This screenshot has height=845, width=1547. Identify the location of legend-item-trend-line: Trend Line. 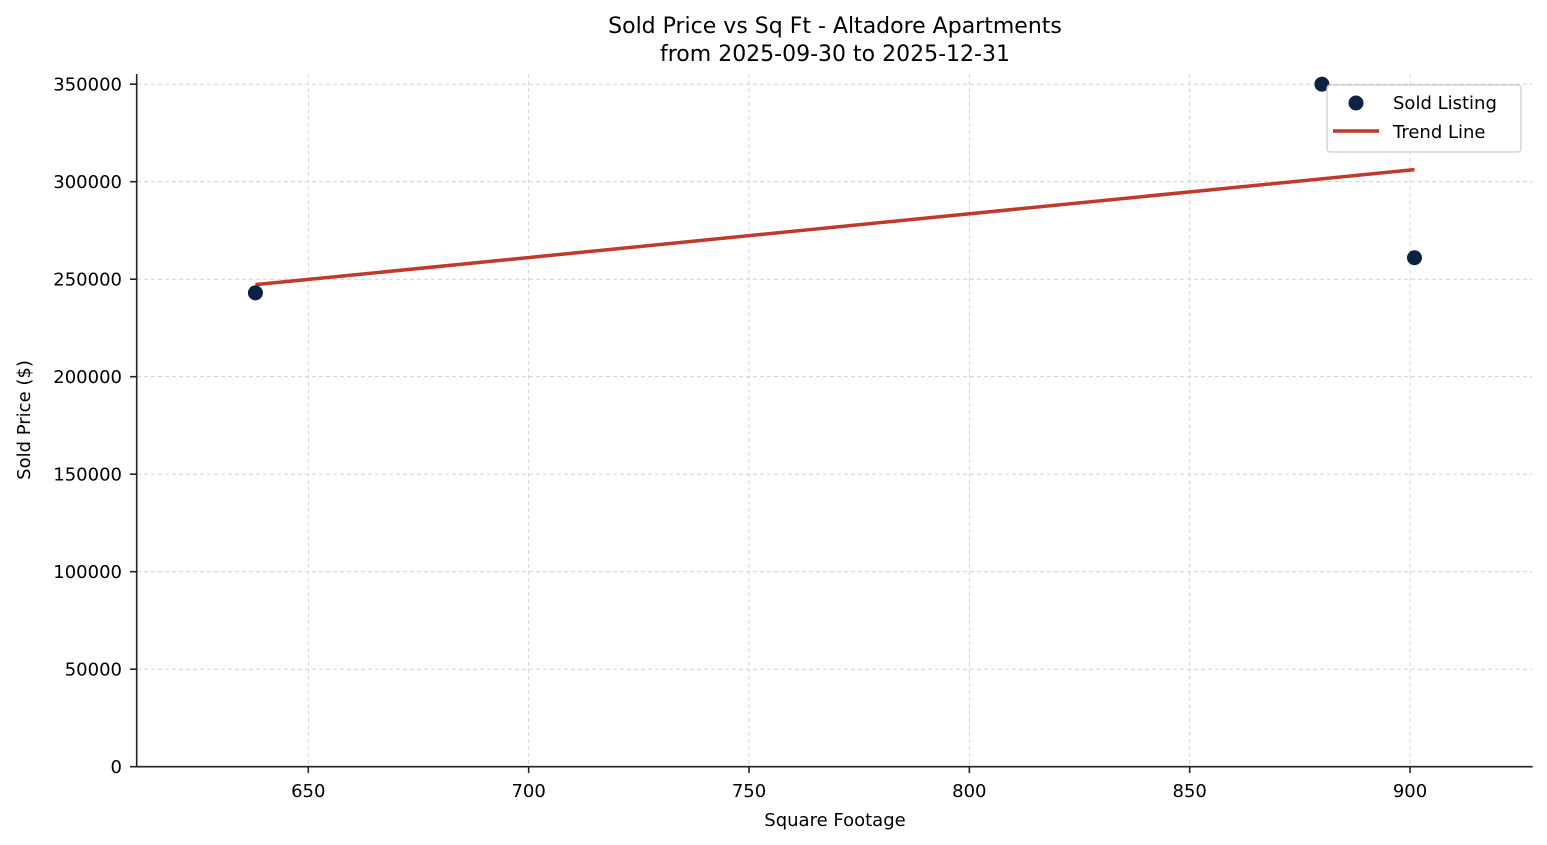
(1439, 132).